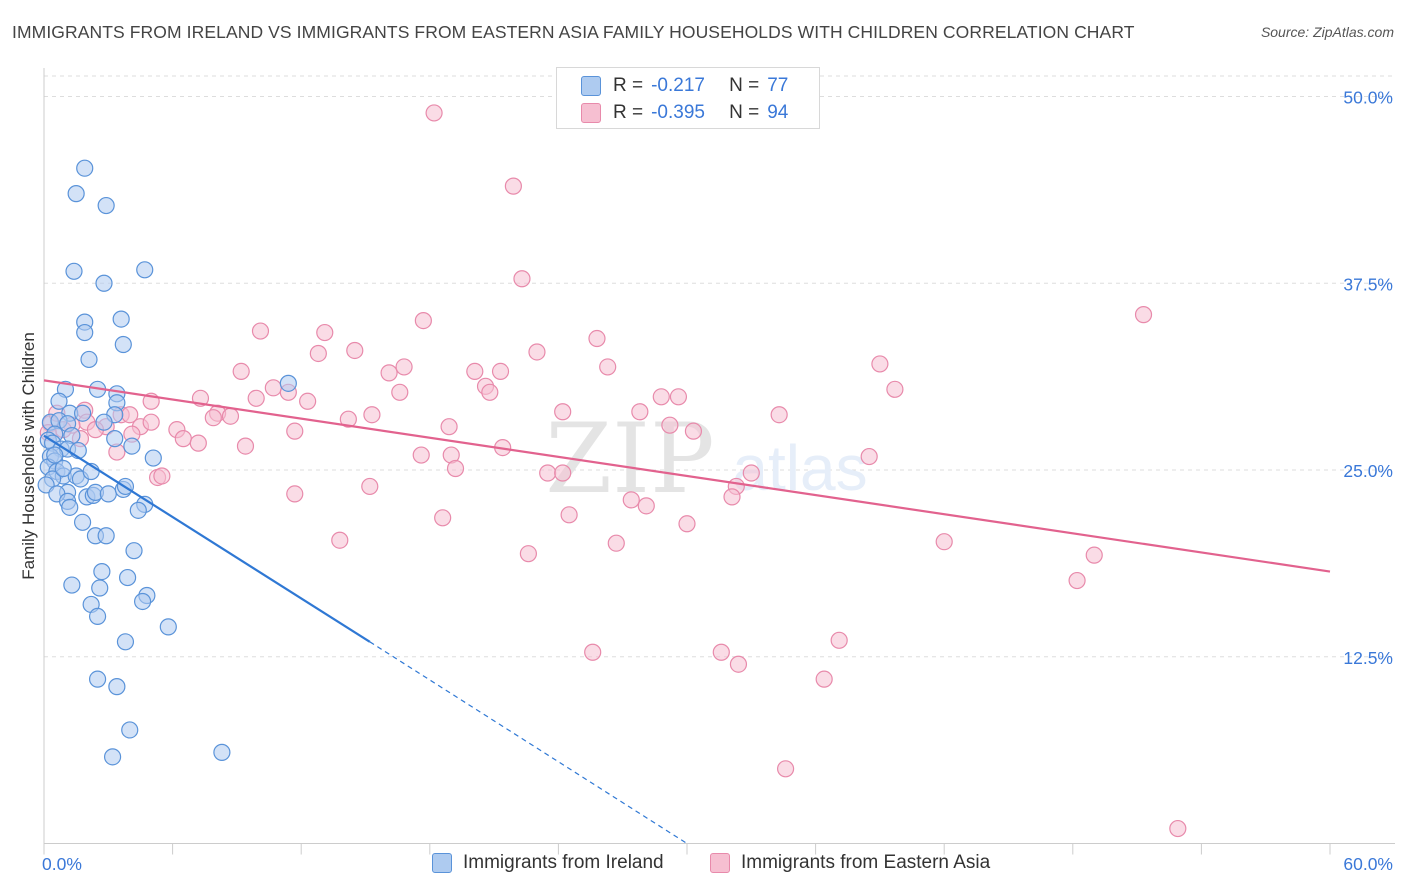 The width and height of the screenshot is (1406, 892). I want to click on x-tick-label-max: 60.0%, so click(1368, 864).